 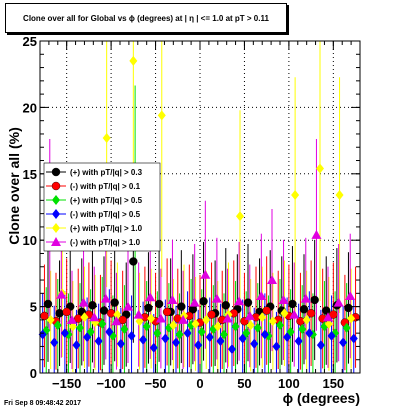 I want to click on legend-box, so click(x=102, y=207).